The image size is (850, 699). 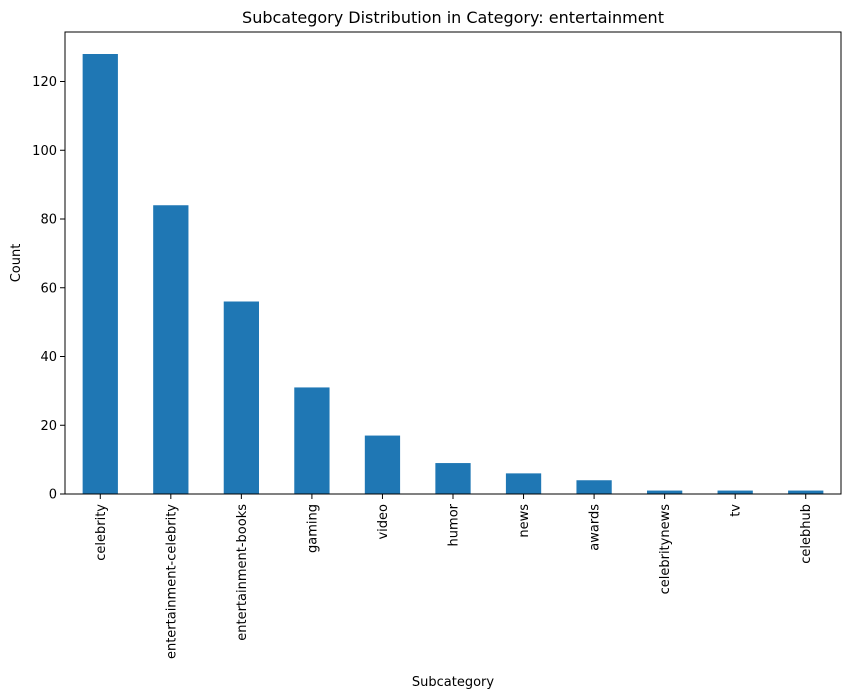 What do you see at coordinates (453, 478) in the screenshot?
I see `bar-humor` at bounding box center [453, 478].